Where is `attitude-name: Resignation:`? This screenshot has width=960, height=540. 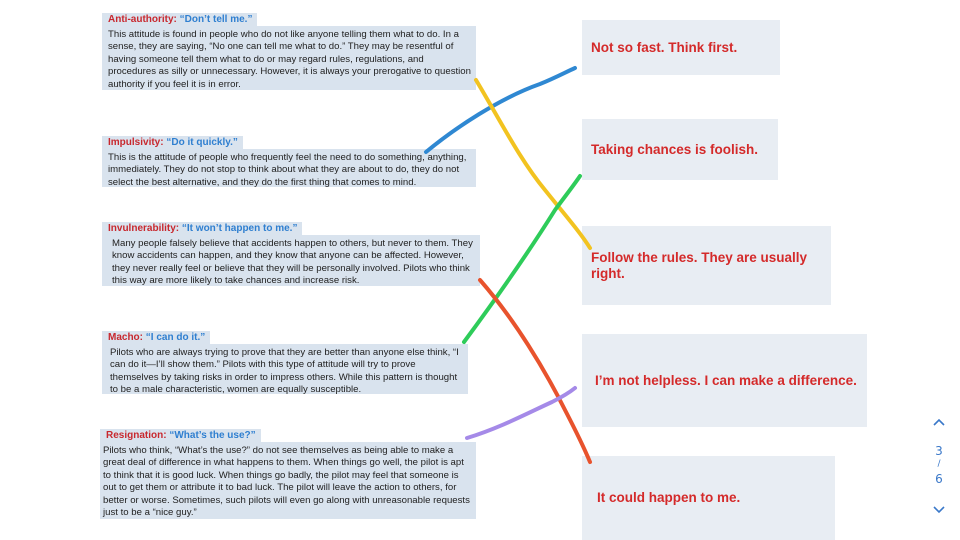
attitude-name: Resignation: is located at coordinates (136, 435).